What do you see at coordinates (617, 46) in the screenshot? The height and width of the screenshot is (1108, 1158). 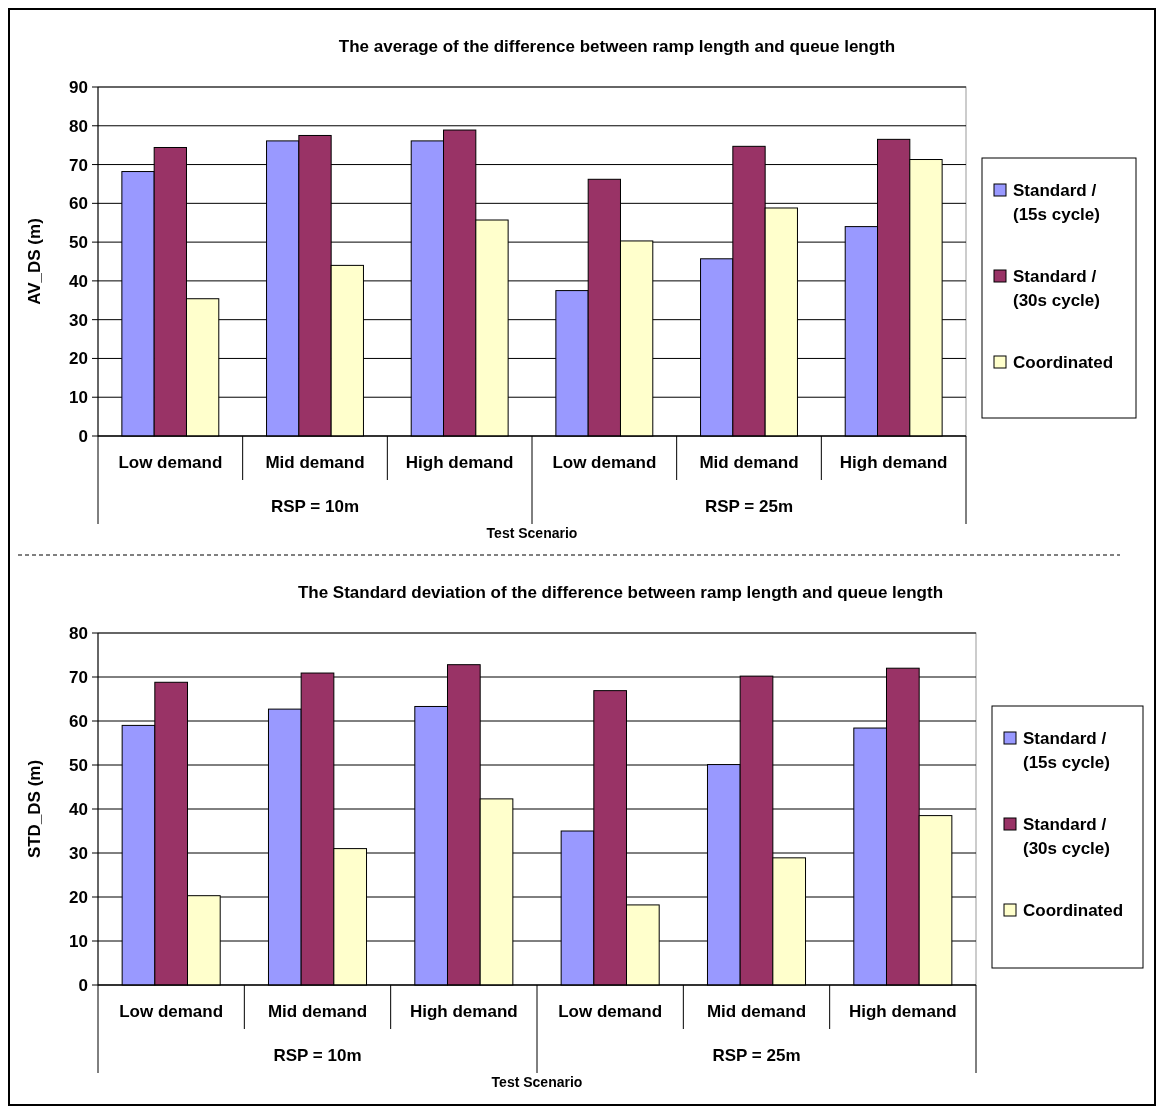 I see `chart-title: The average of the difference between ramp length and queue length` at bounding box center [617, 46].